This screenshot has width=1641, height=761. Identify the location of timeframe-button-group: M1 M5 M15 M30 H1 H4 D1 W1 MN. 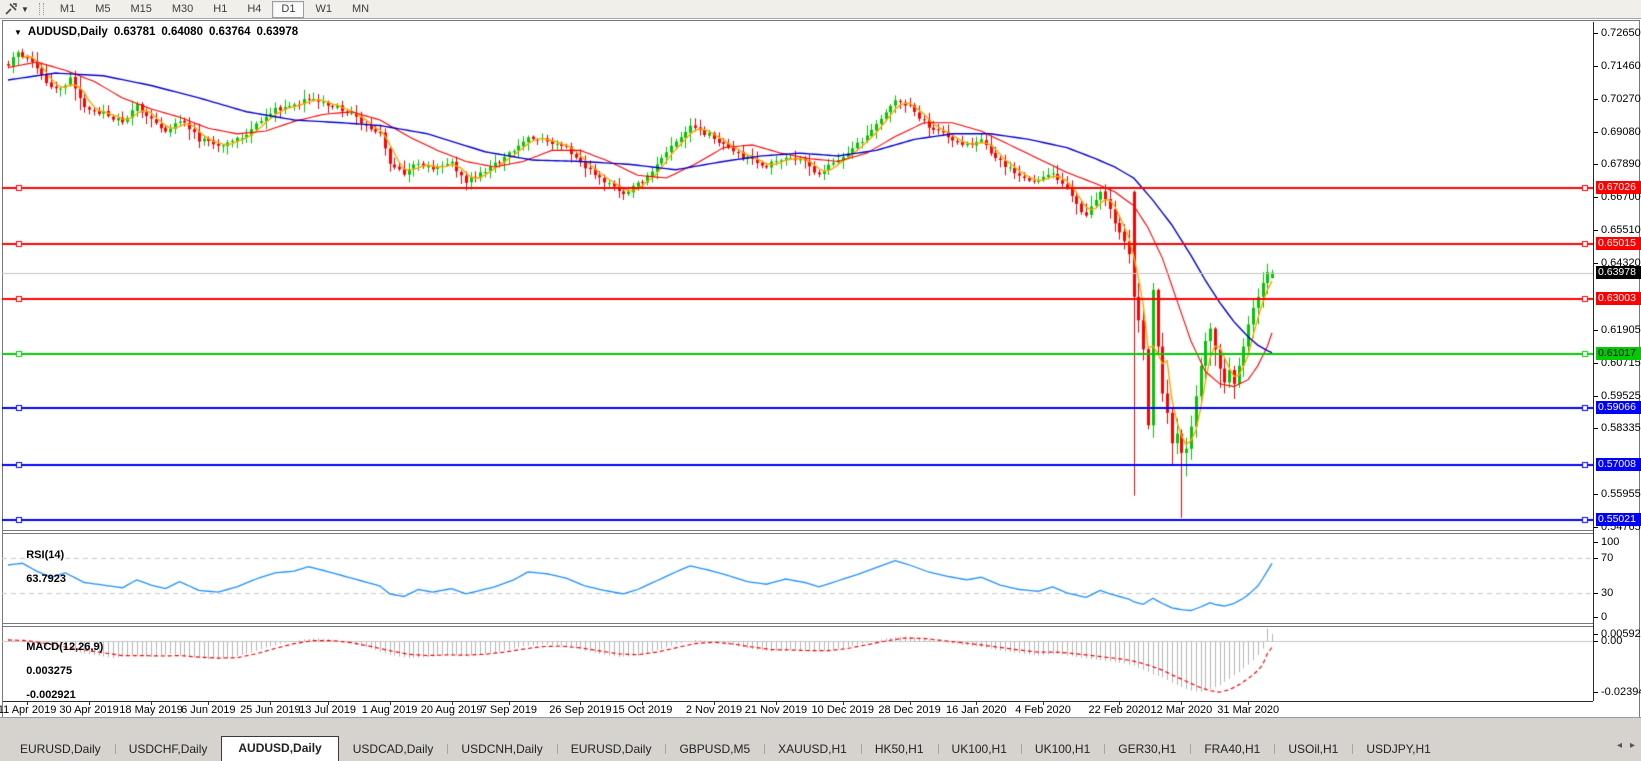
(214, 9).